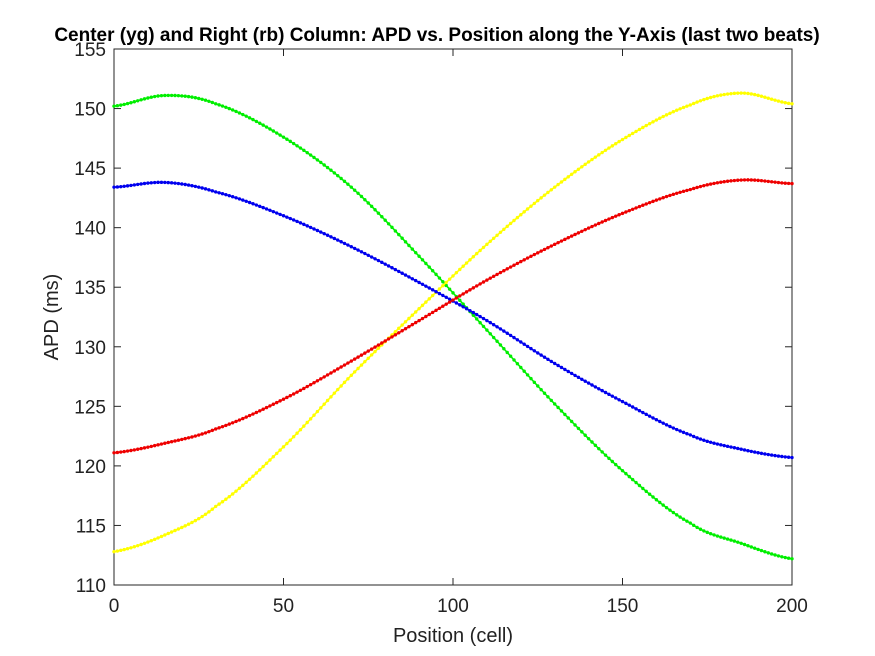 The width and height of the screenshot is (875, 656). Describe the element at coordinates (90, 50) in the screenshot. I see `y-tick-label: 155` at that location.